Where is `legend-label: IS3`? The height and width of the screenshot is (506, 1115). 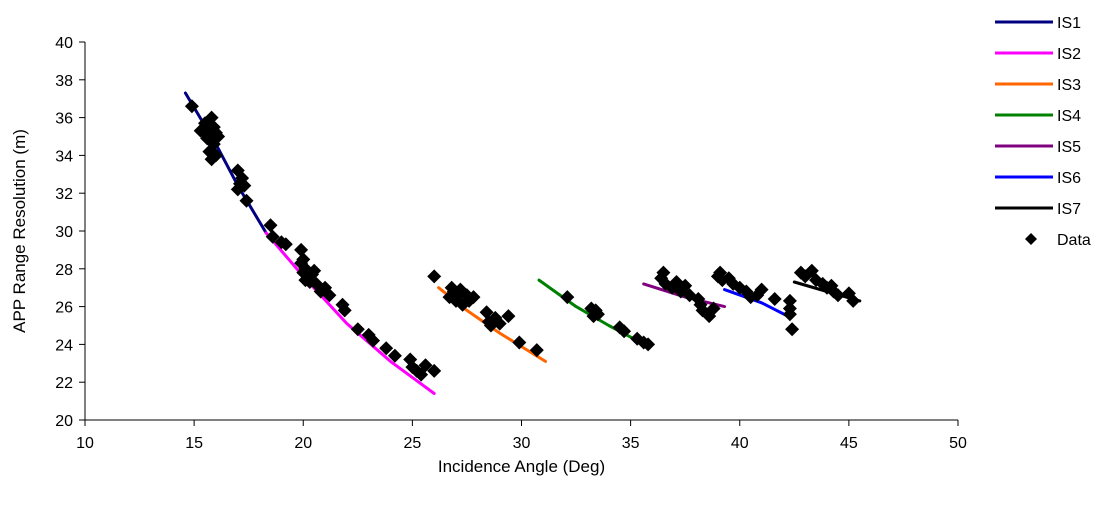 legend-label: IS3 is located at coordinates (1069, 85).